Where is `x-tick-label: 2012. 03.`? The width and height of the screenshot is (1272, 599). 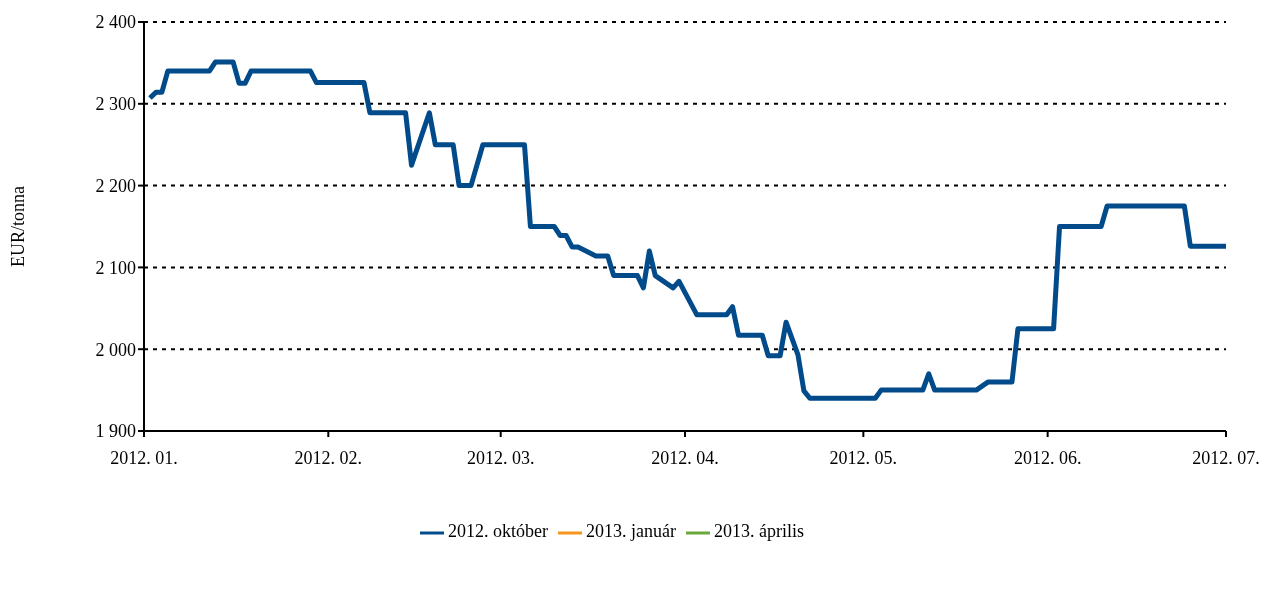 x-tick-label: 2012. 03. is located at coordinates (500, 457).